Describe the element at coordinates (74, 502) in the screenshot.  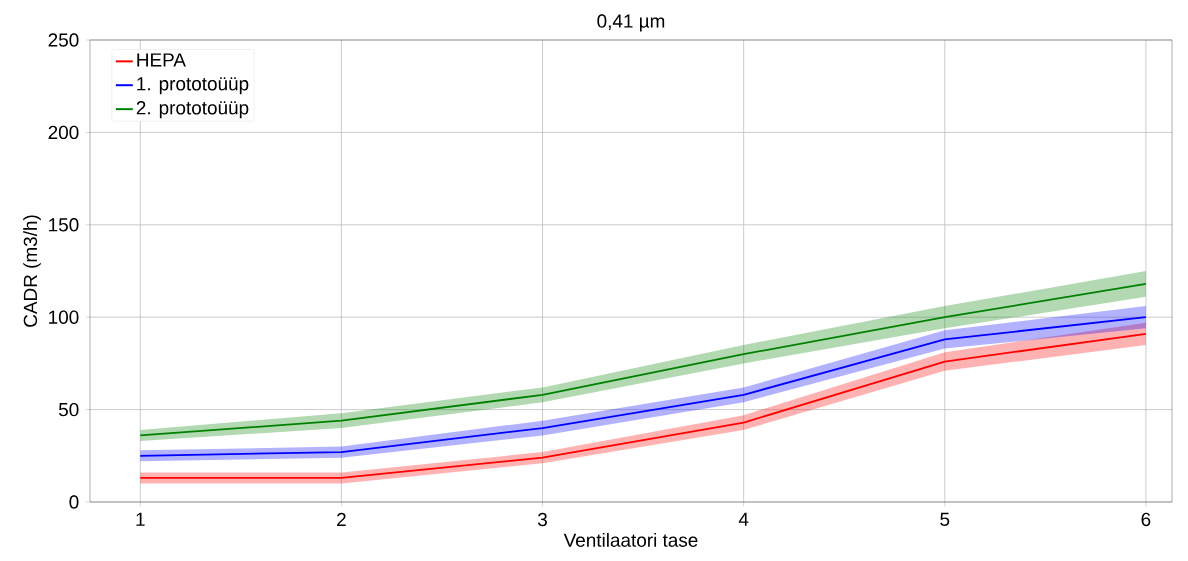
I see `y-tick-label: 0` at that location.